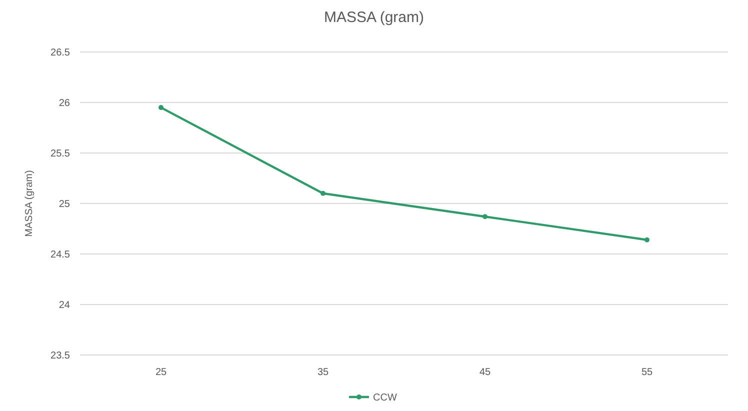 Image resolution: width=748 pixels, height=411 pixels. I want to click on y-tick-label: 26.5, so click(60, 53).